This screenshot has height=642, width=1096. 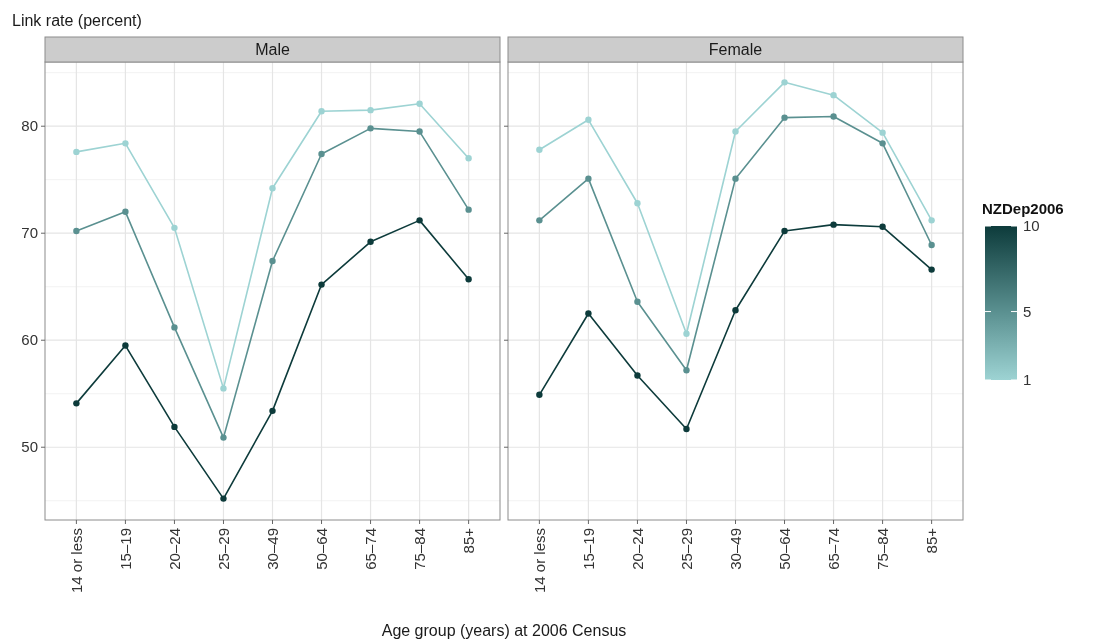 What do you see at coordinates (272, 49) in the screenshot?
I see `chart-title: Male` at bounding box center [272, 49].